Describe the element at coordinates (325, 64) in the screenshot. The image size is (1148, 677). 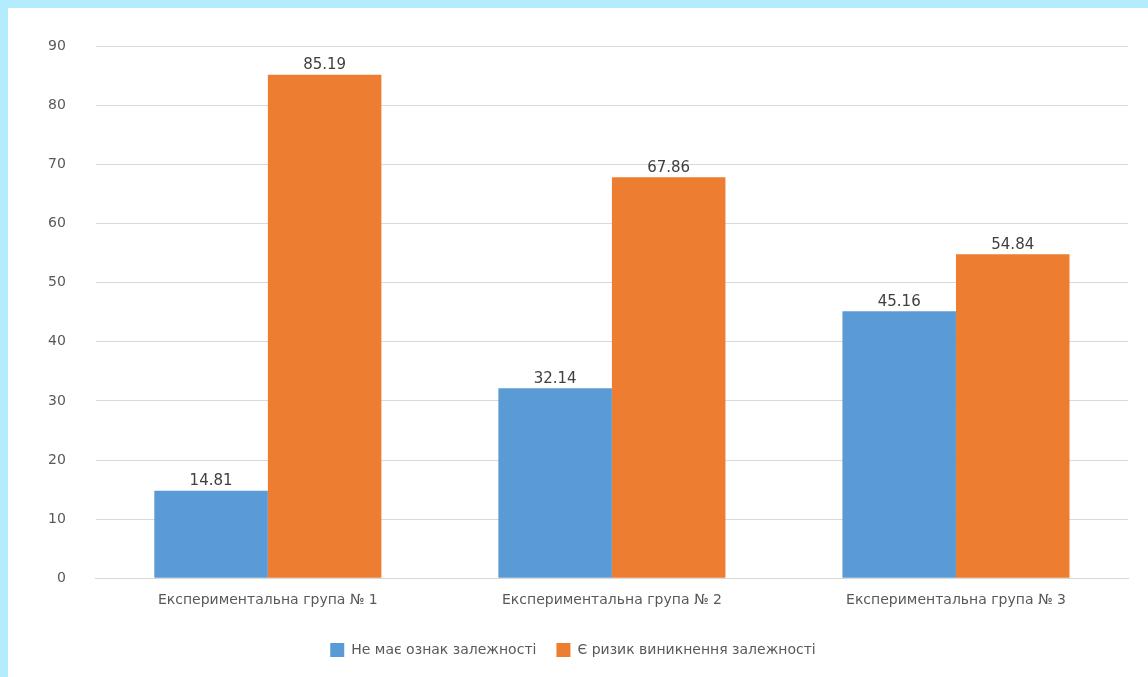
I see `data-label: 85.19` at that location.